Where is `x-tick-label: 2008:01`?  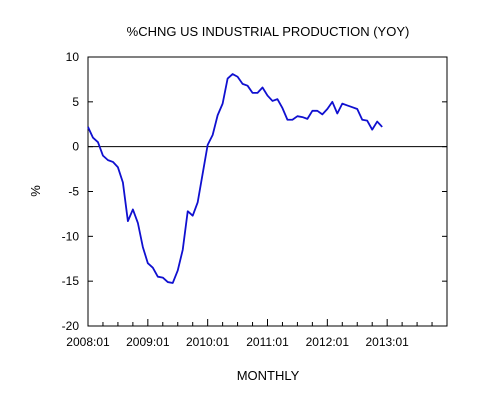
x-tick-label: 2008:01 is located at coordinates (88, 342).